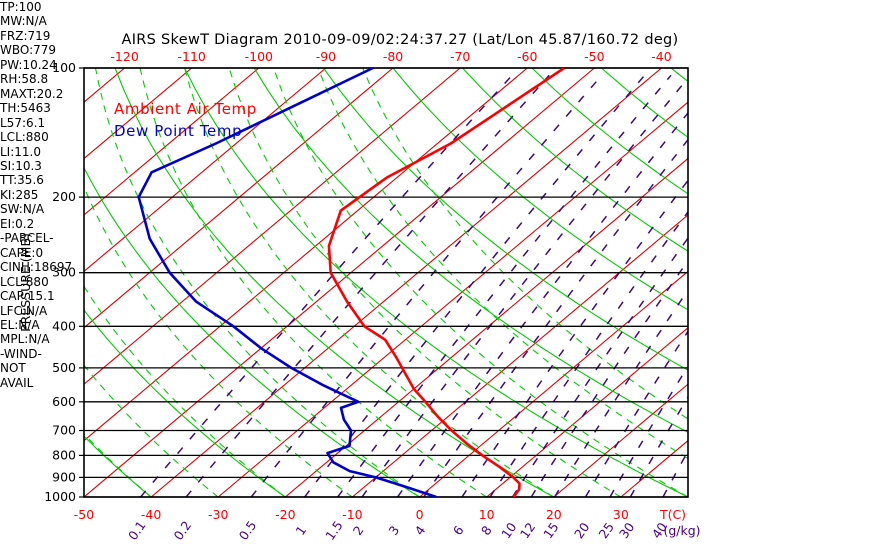 The height and width of the screenshot is (560, 870). Describe the element at coordinates (64, 67) in the screenshot. I see `pressure-tick-label: 100` at that location.